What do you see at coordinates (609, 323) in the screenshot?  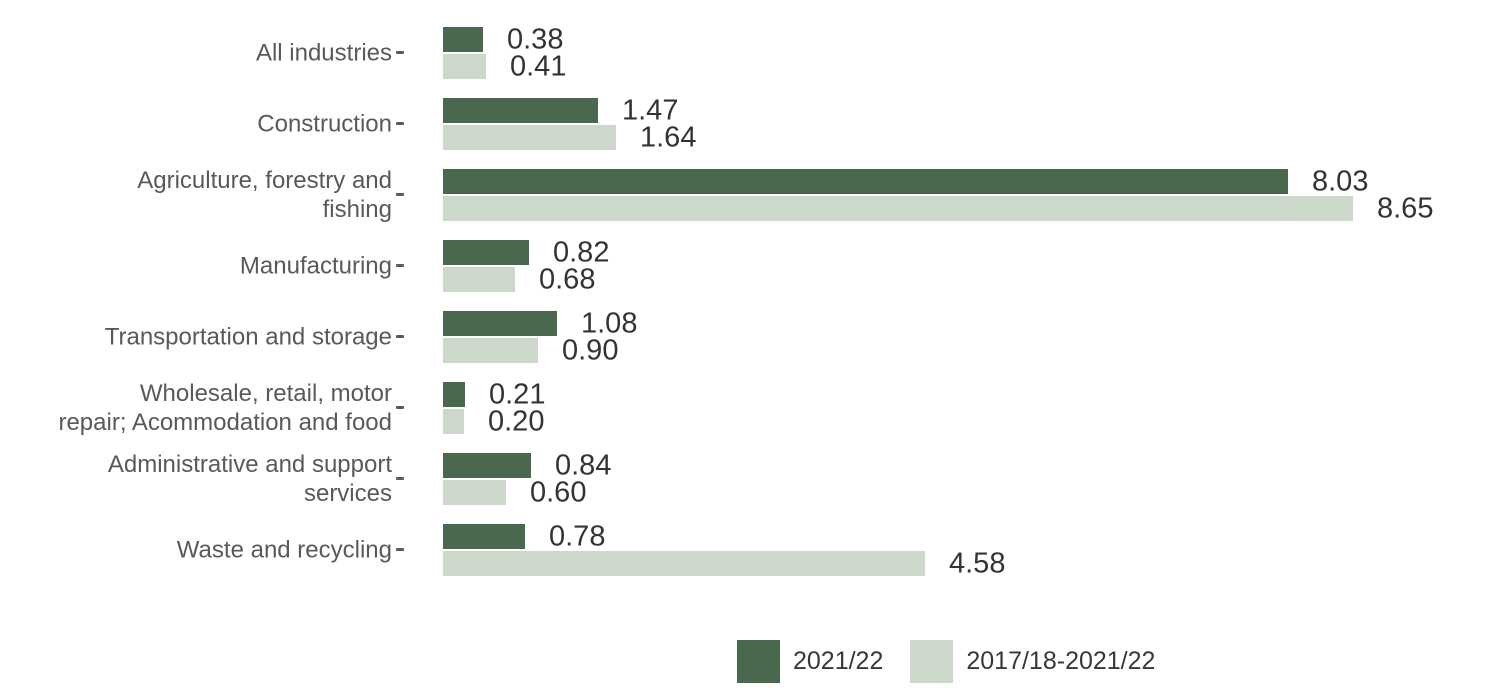 I see `value-label: 1.08` at bounding box center [609, 323].